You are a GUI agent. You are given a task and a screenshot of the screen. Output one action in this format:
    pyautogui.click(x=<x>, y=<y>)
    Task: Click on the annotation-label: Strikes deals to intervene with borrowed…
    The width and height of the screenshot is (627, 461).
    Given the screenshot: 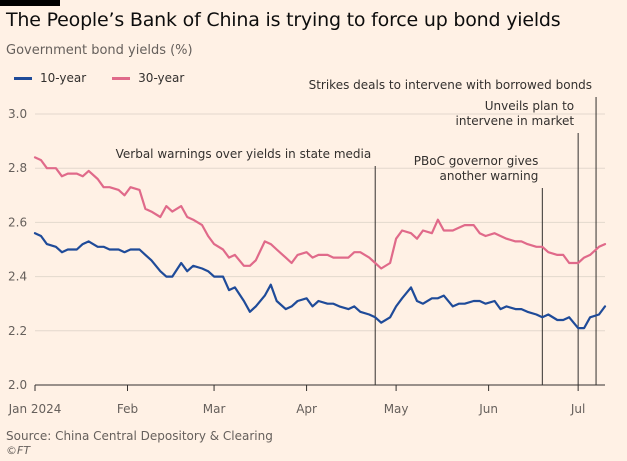 What is the action you would take?
    pyautogui.click(x=450, y=85)
    